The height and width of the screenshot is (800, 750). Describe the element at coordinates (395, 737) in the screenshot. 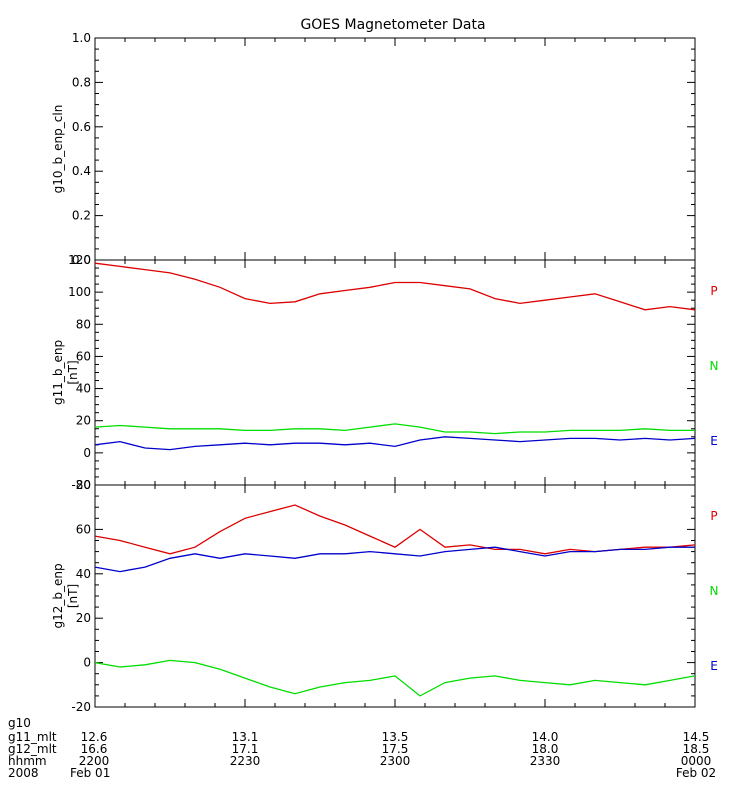

I see `x-tick-label: 13.5` at that location.